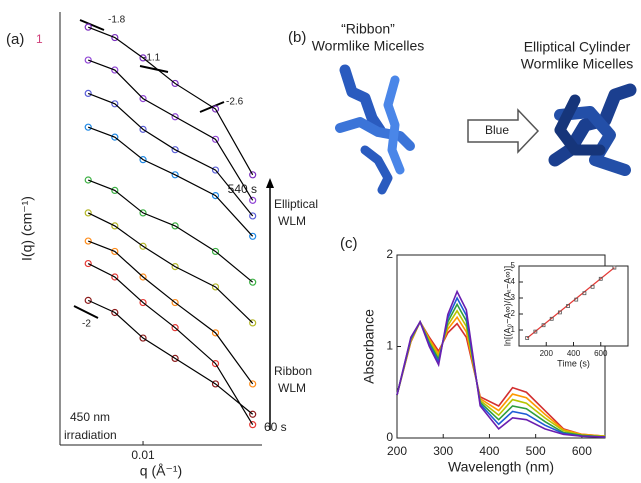  Describe the element at coordinates (27, 228) in the screenshot. I see `y-axis-label: I(q) (cm⁻¹)` at that location.